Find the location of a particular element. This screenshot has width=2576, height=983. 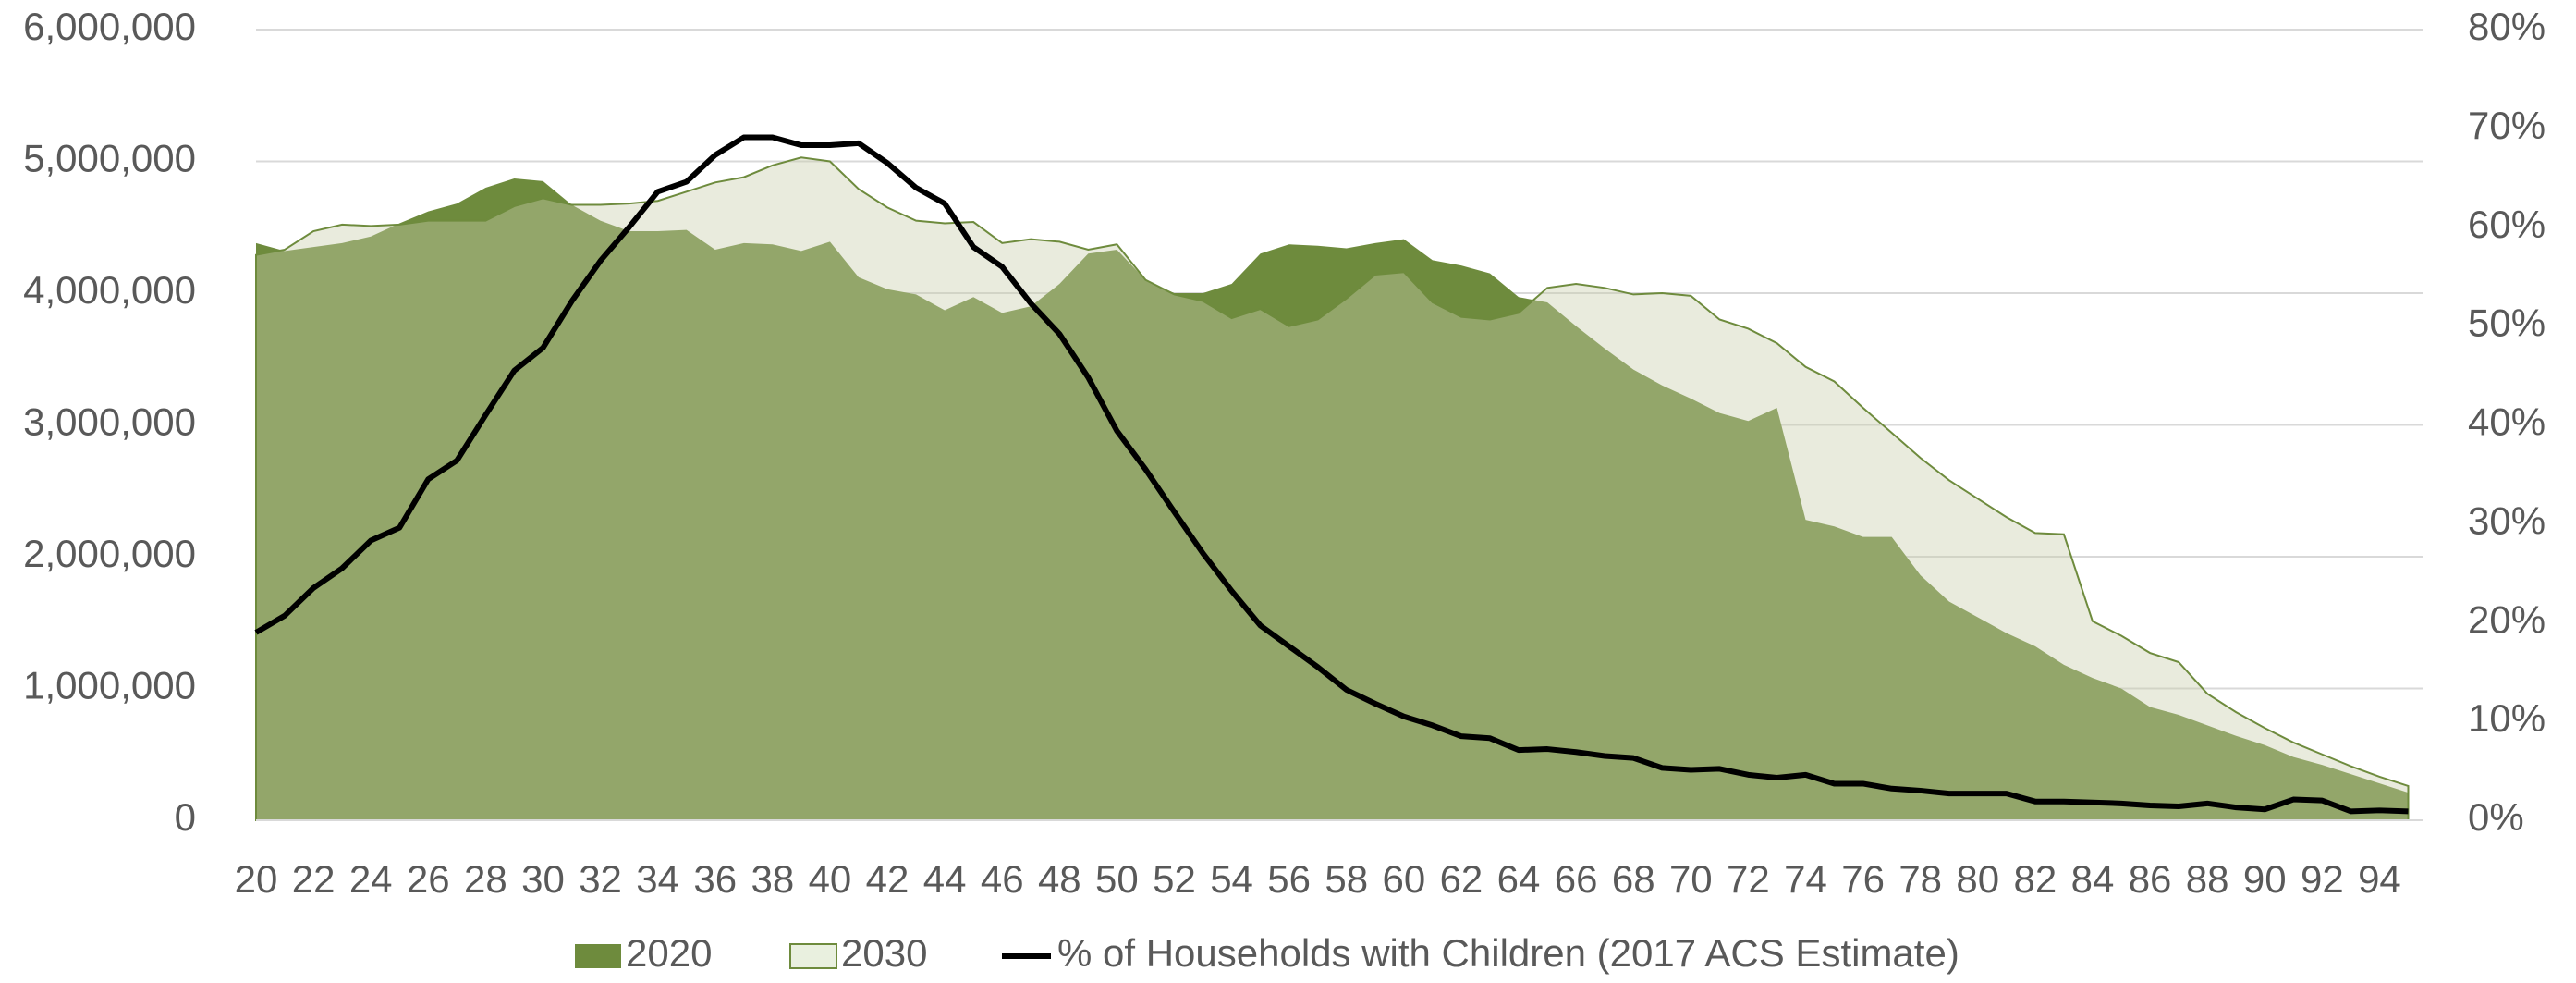

y2-tick-label: 60% is located at coordinates (2506, 225).